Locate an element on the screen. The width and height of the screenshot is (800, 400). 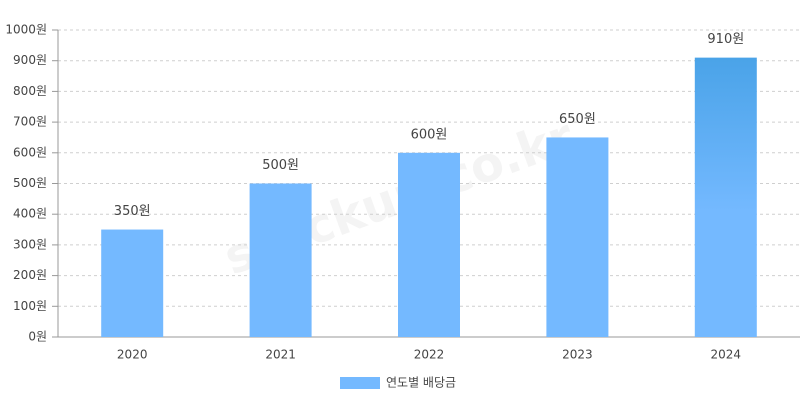
legend-swatch is located at coordinates (360, 383).